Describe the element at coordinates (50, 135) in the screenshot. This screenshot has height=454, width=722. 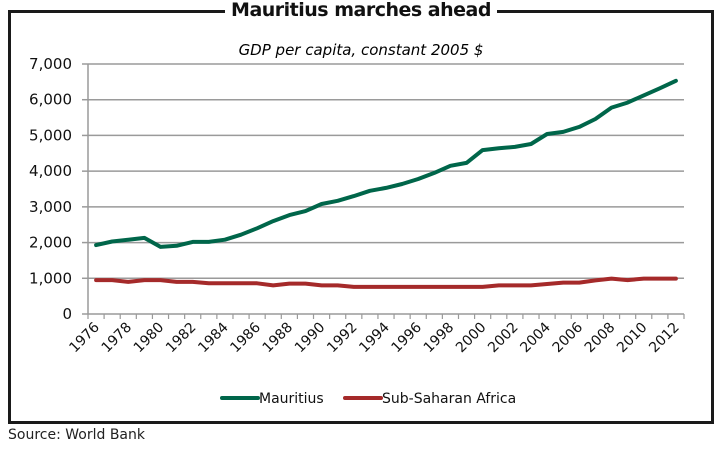
I see `y-tick-label: 5,000` at that location.